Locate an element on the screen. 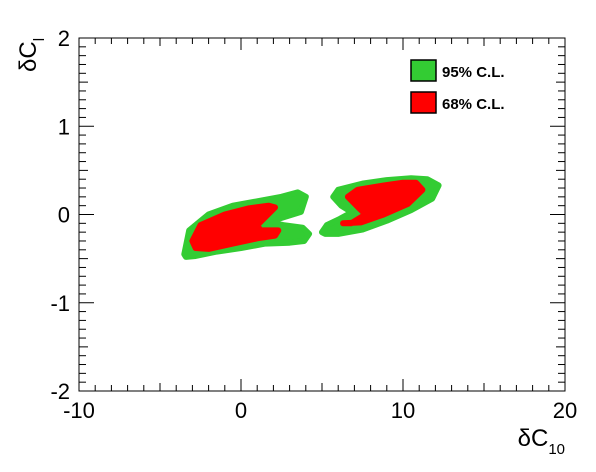 The height and width of the screenshot is (472, 596). legend-label-95: 95% C.L. is located at coordinates (473, 72).